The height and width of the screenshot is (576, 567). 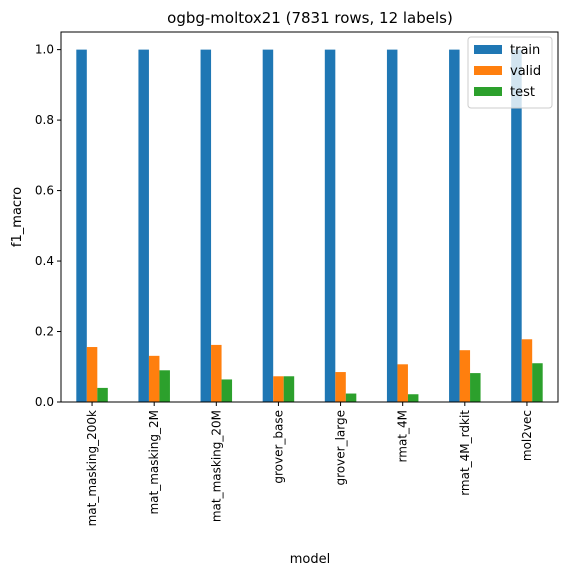 What do you see at coordinates (154, 378) in the screenshot?
I see `bar-valid-mat-masking-2m` at bounding box center [154, 378].